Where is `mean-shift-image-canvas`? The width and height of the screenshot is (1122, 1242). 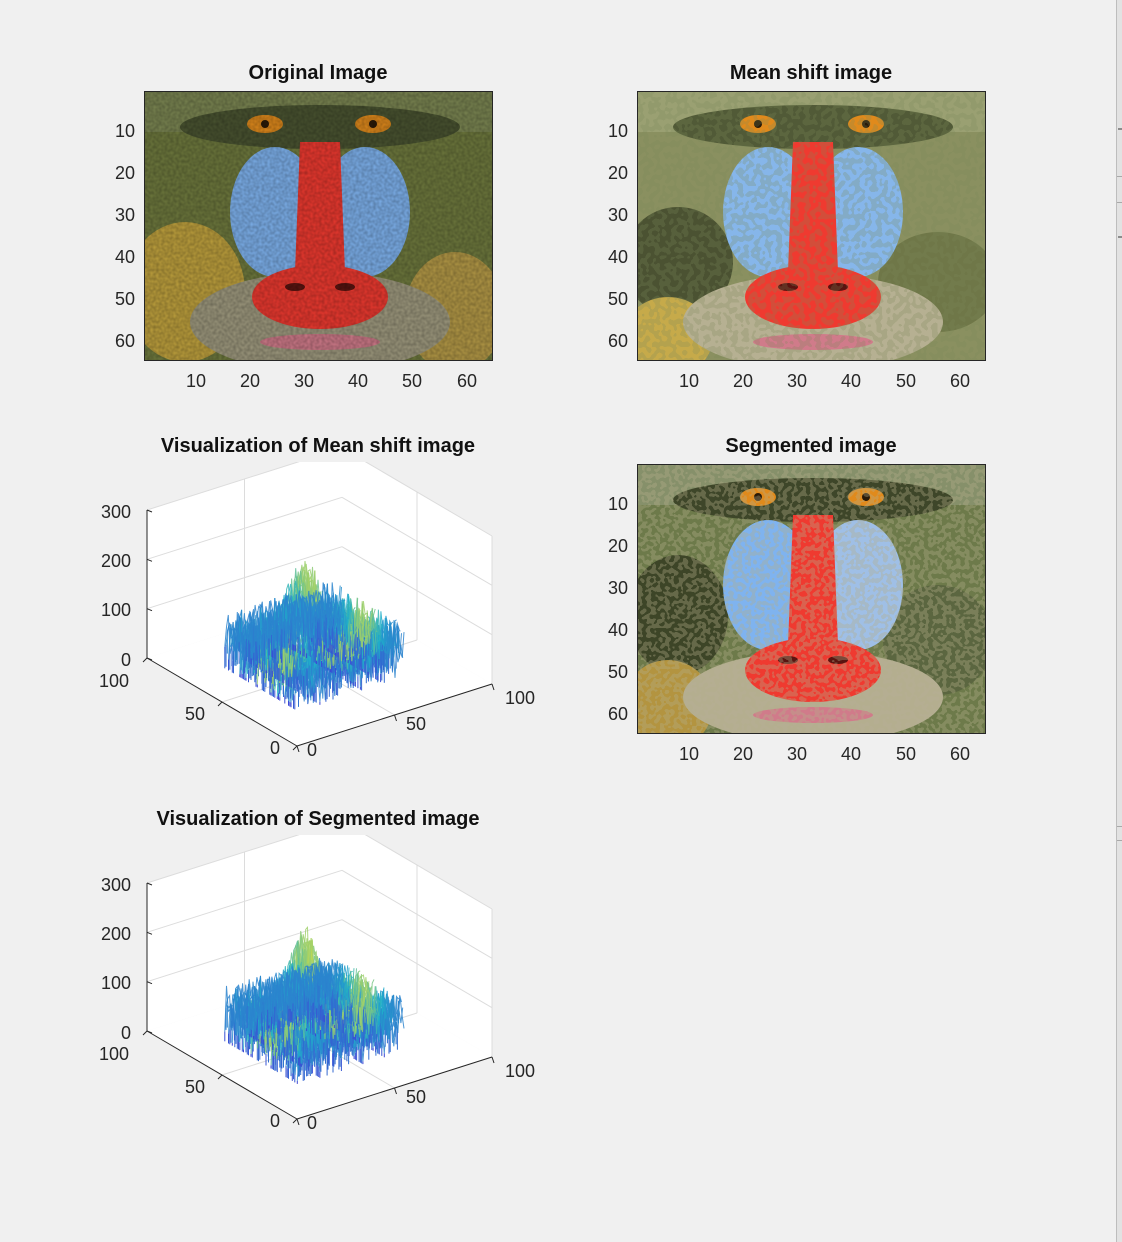
mean-shift-image-canvas is located at coordinates (811, 226).